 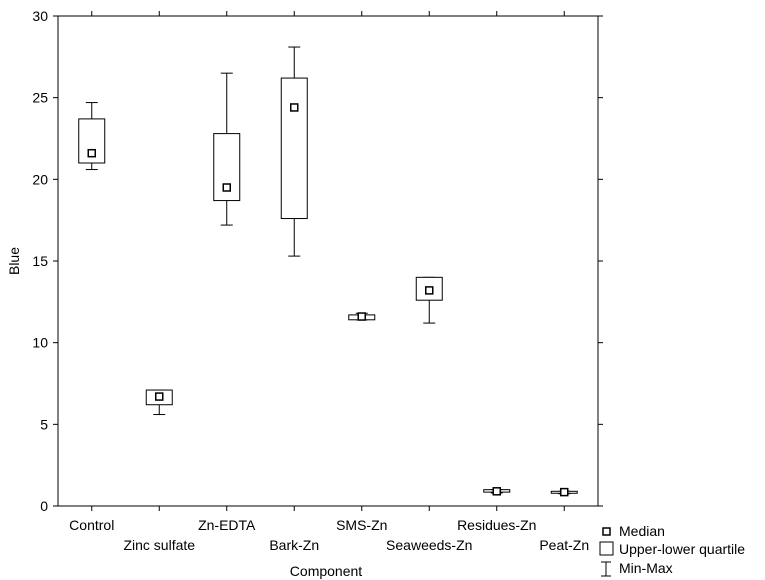 What do you see at coordinates (159, 402) in the screenshot?
I see `box-zinc-sulfate` at bounding box center [159, 402].